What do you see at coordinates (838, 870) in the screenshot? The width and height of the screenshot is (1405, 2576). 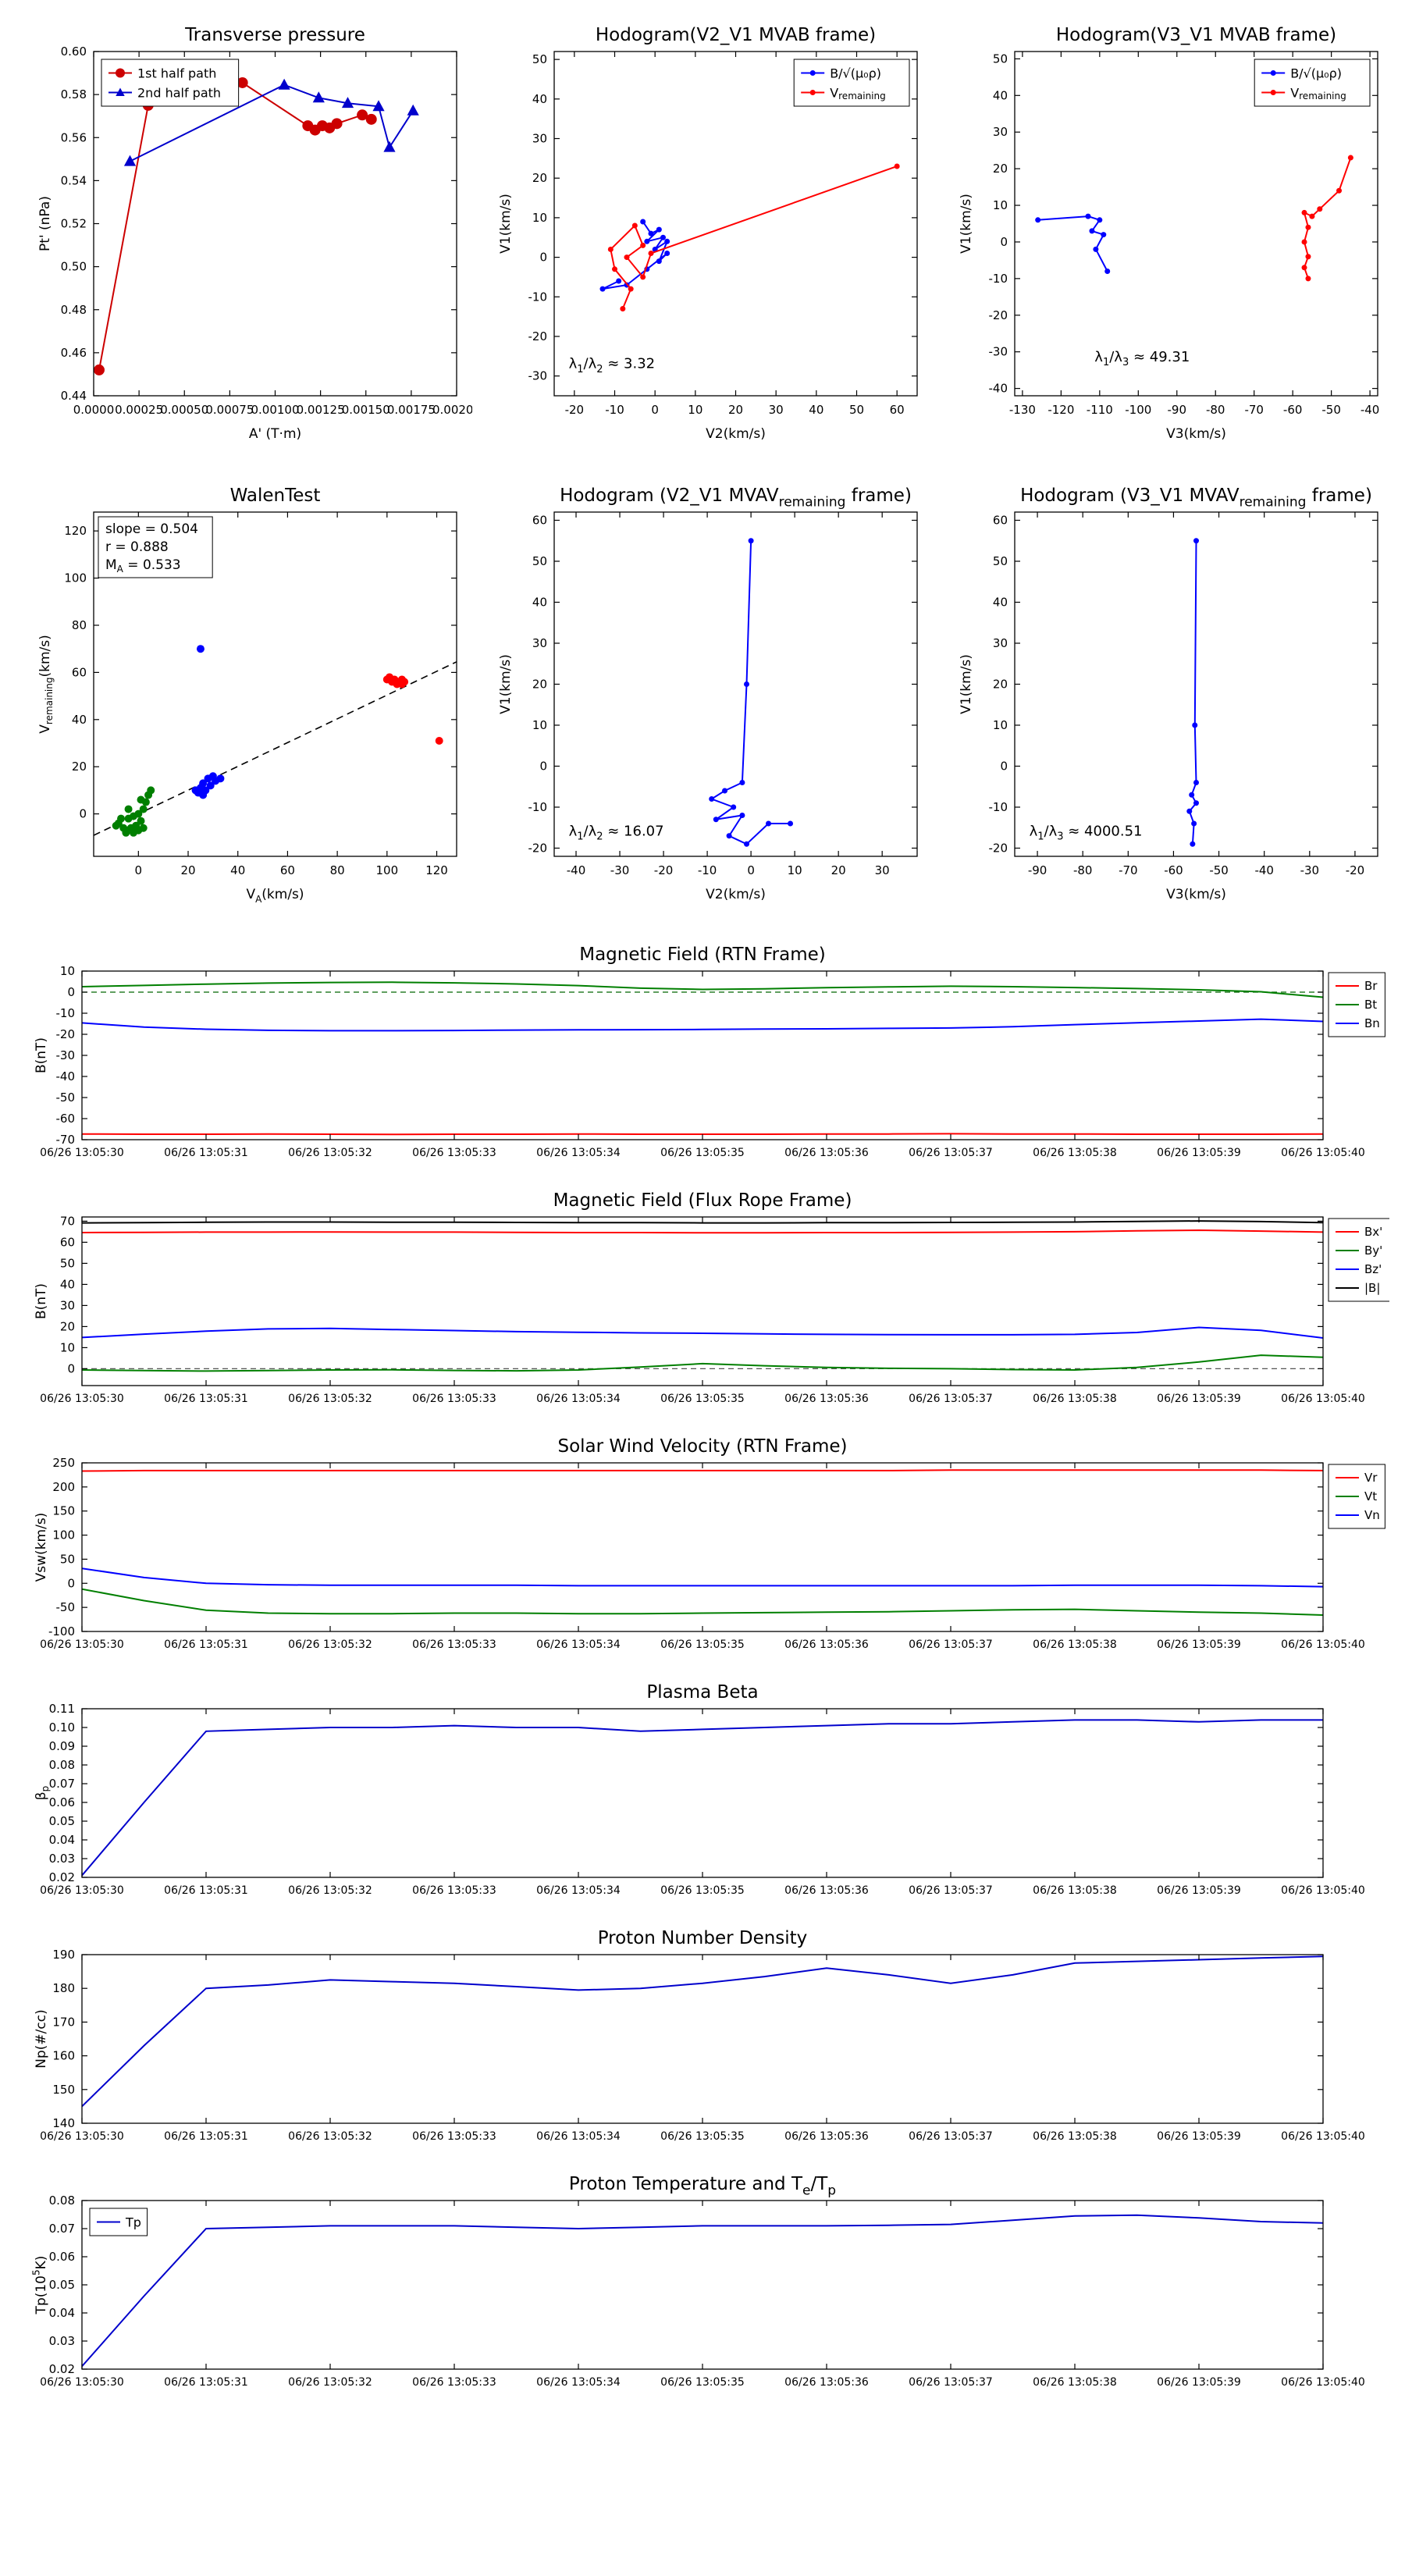 I see `x-tick-label: 20` at bounding box center [838, 870].